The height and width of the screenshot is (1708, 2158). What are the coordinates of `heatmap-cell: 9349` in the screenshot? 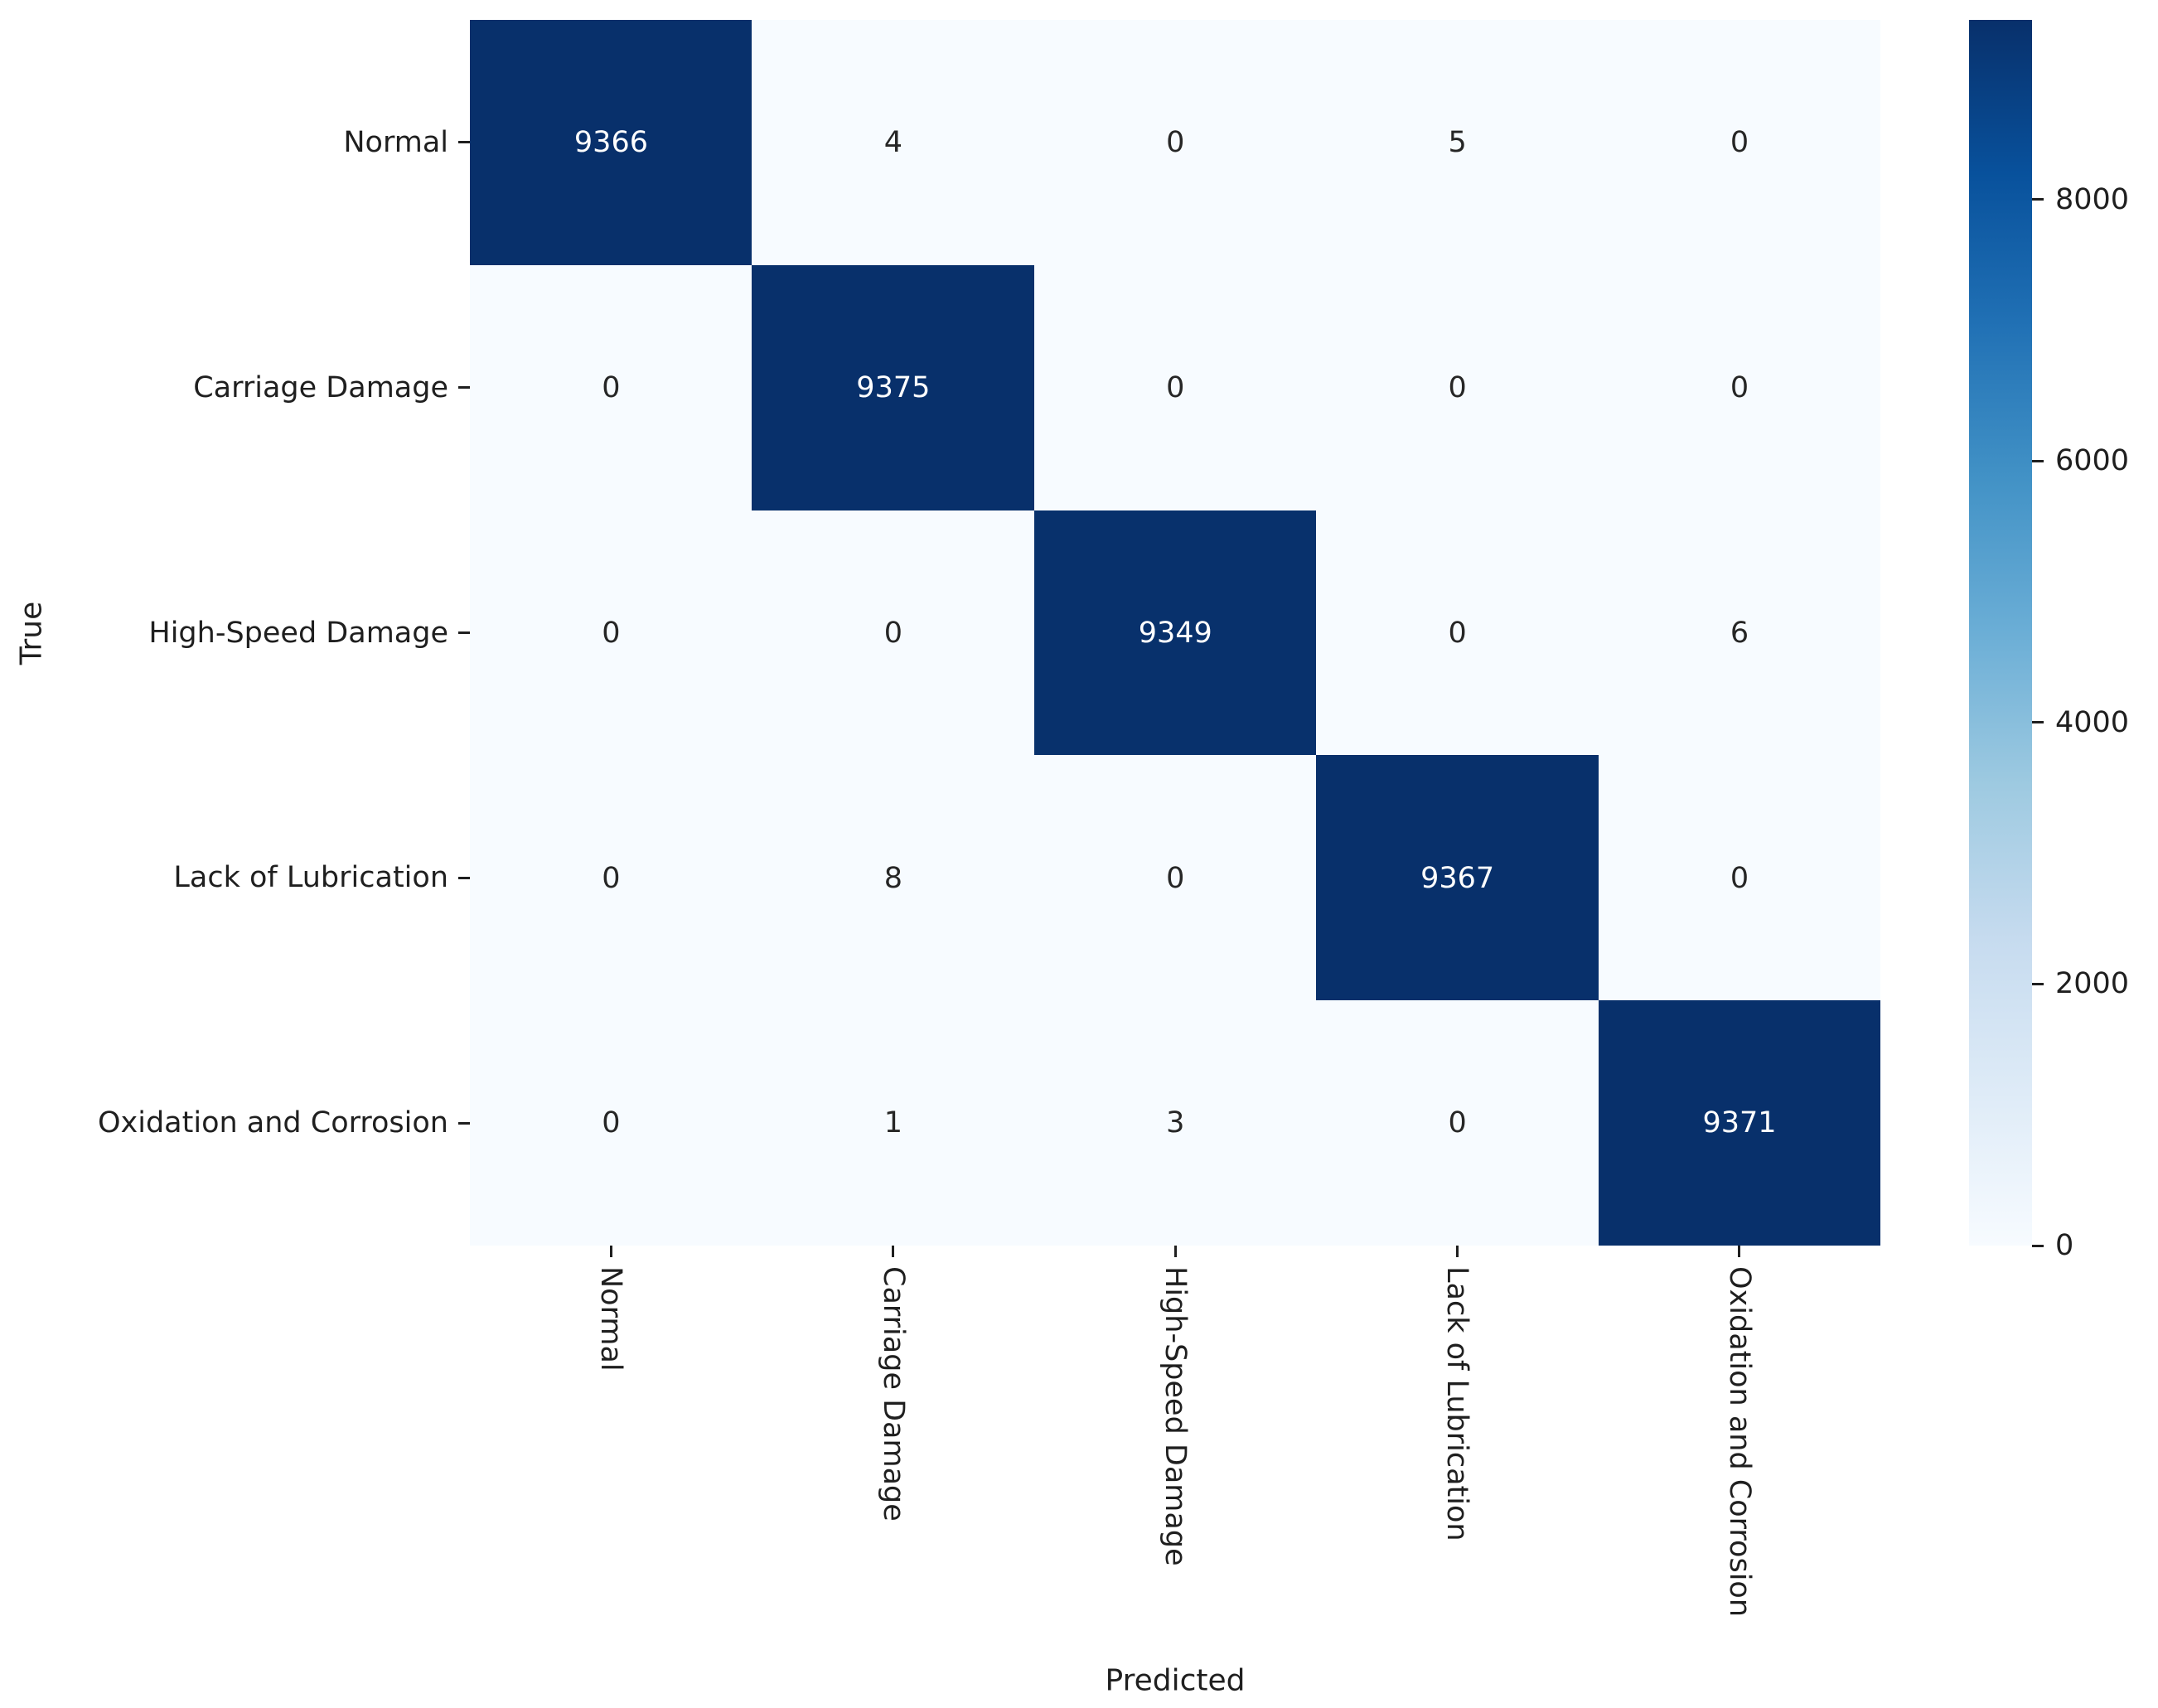 It's located at (1175, 633).